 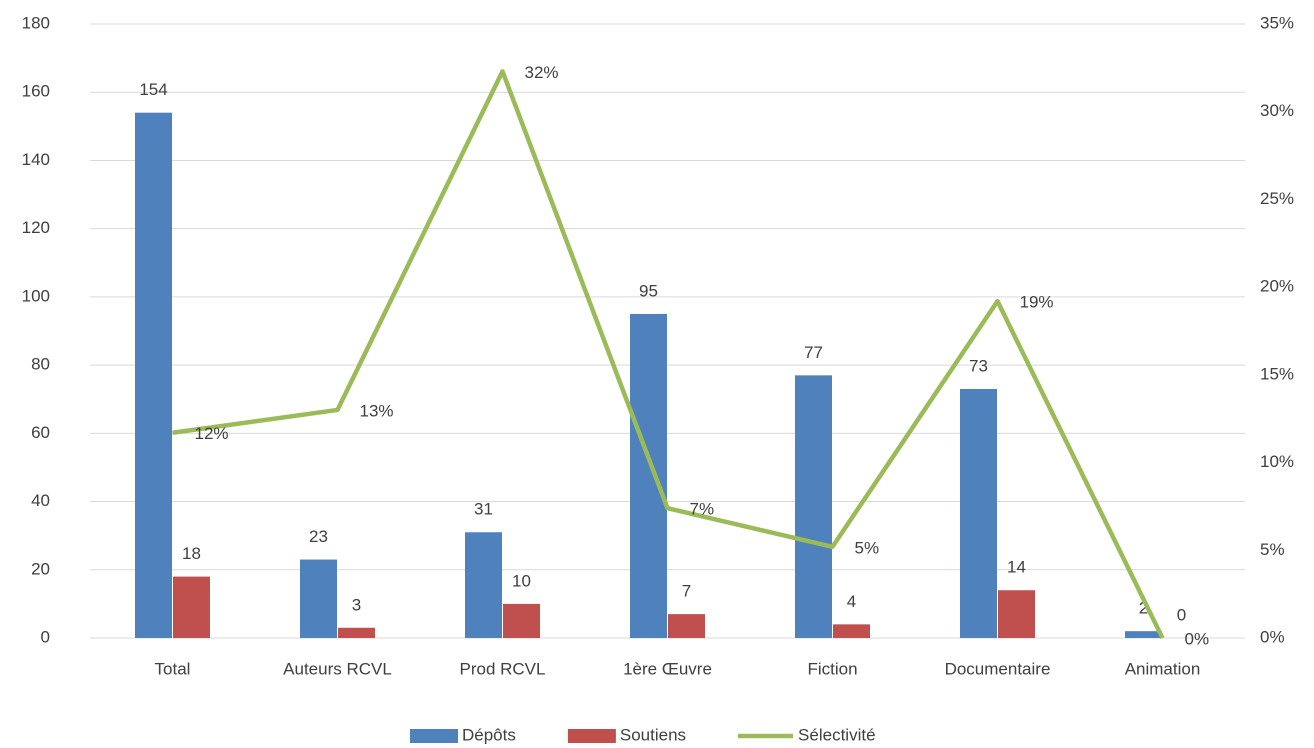 I want to click on y2-tick-label: 5%, so click(x=1272, y=549).